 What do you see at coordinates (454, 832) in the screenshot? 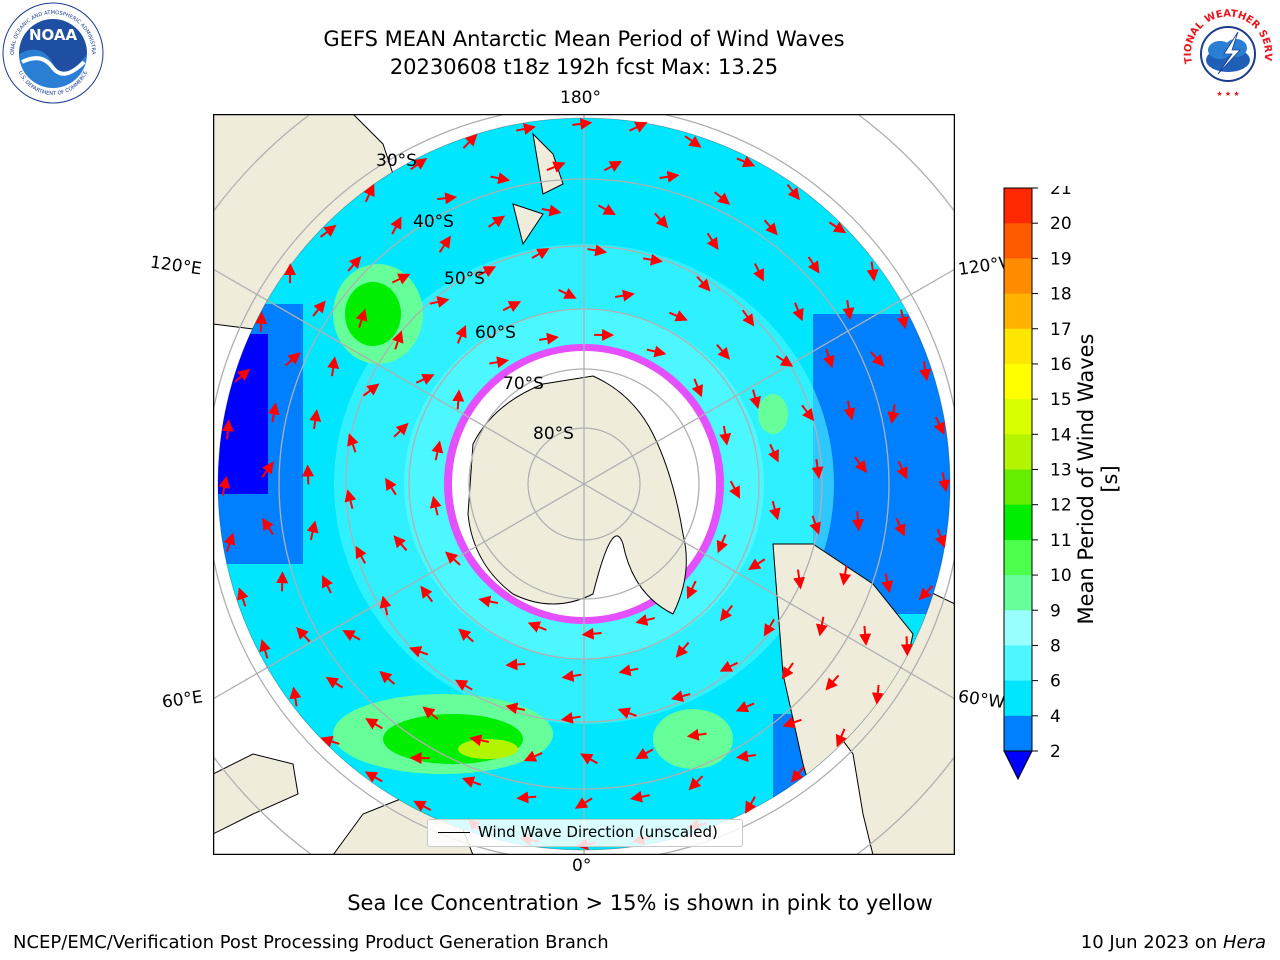
I see `legend-line-icon` at bounding box center [454, 832].